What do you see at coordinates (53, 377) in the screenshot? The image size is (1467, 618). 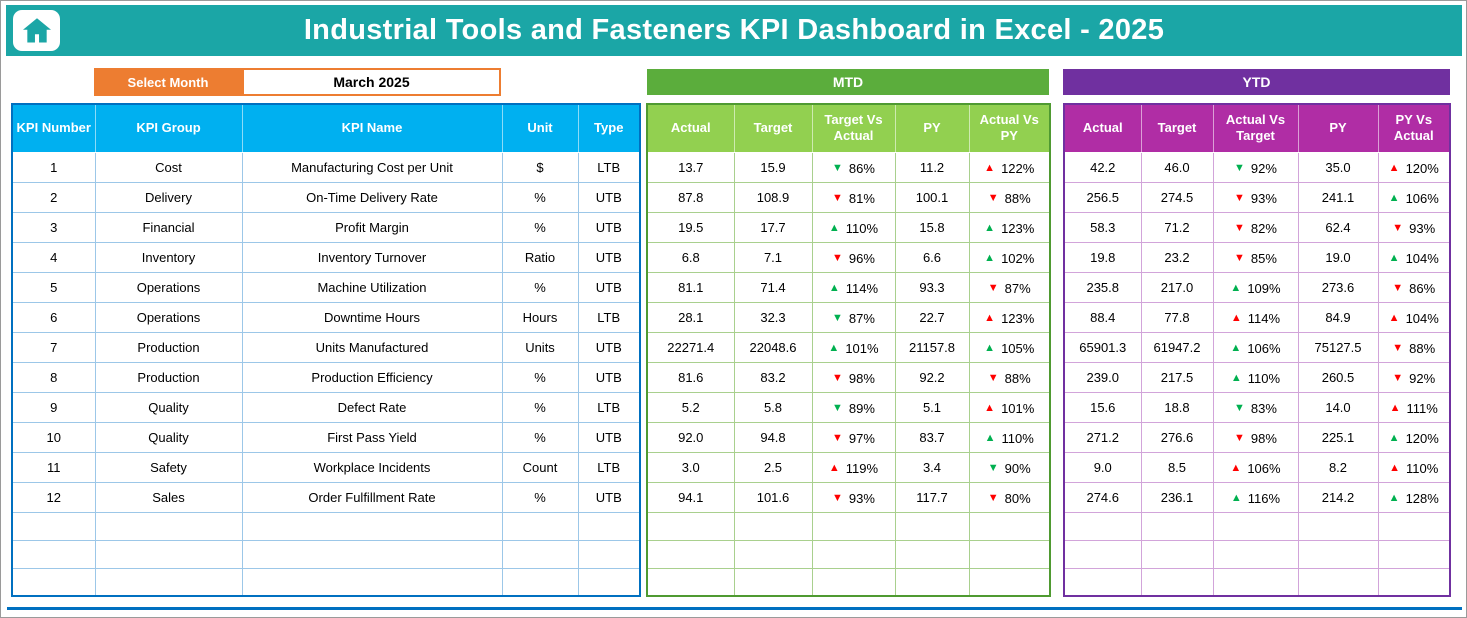 I see `kpi-number-cell: 8` at bounding box center [53, 377].